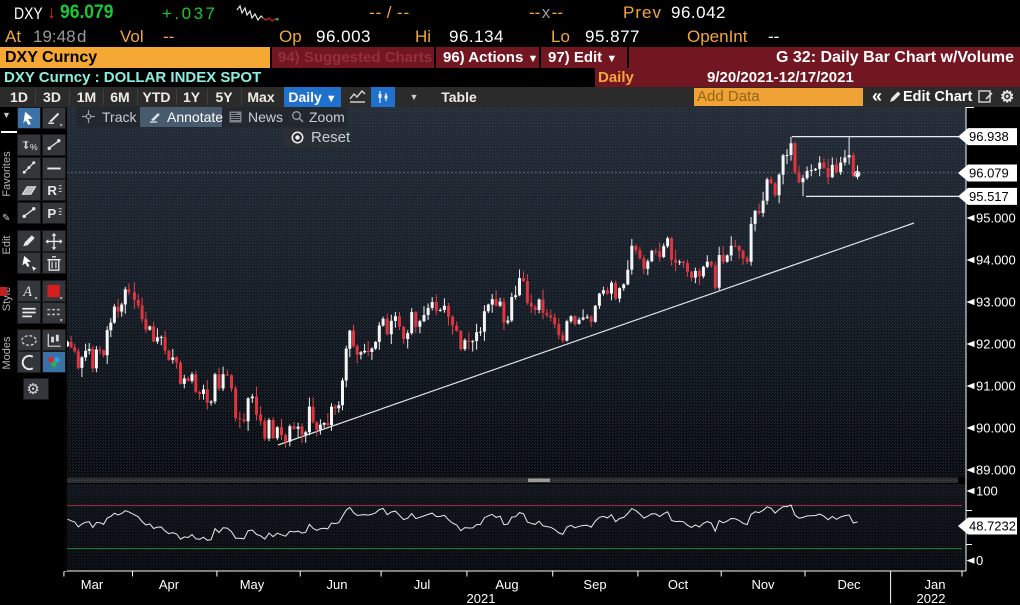 The height and width of the screenshot is (605, 1020). Describe the element at coordinates (992, 526) in the screenshot. I see `svg-text: 48.7232` at that location.